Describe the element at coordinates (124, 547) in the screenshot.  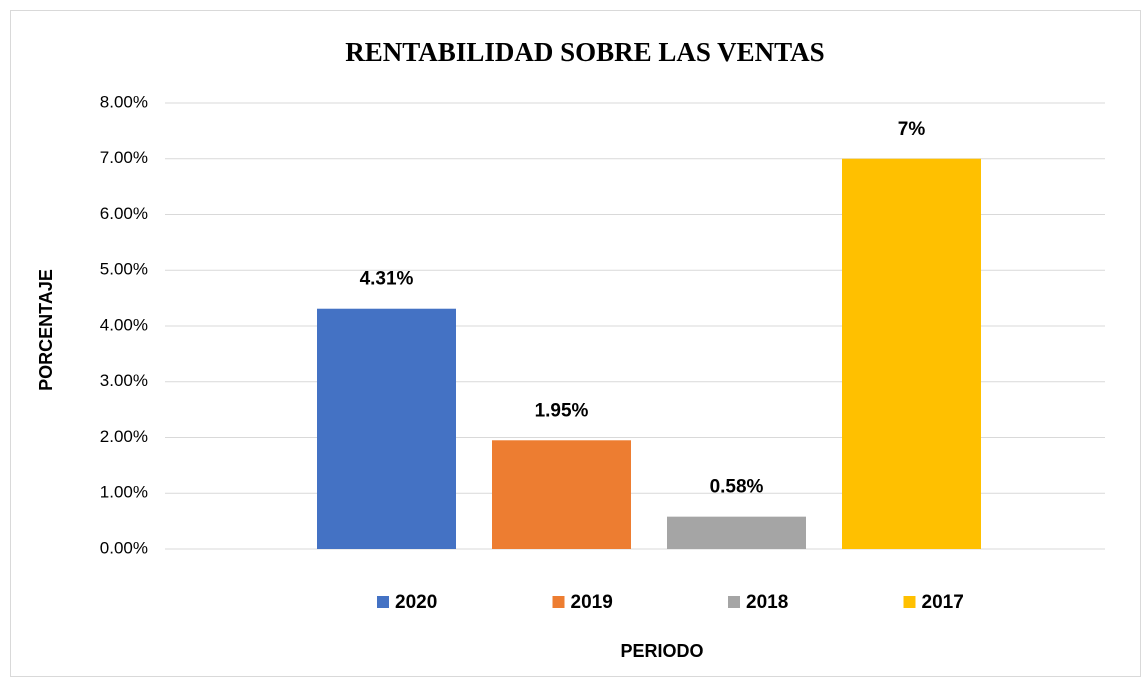
I see `y-tick-label: 0.00%` at that location.